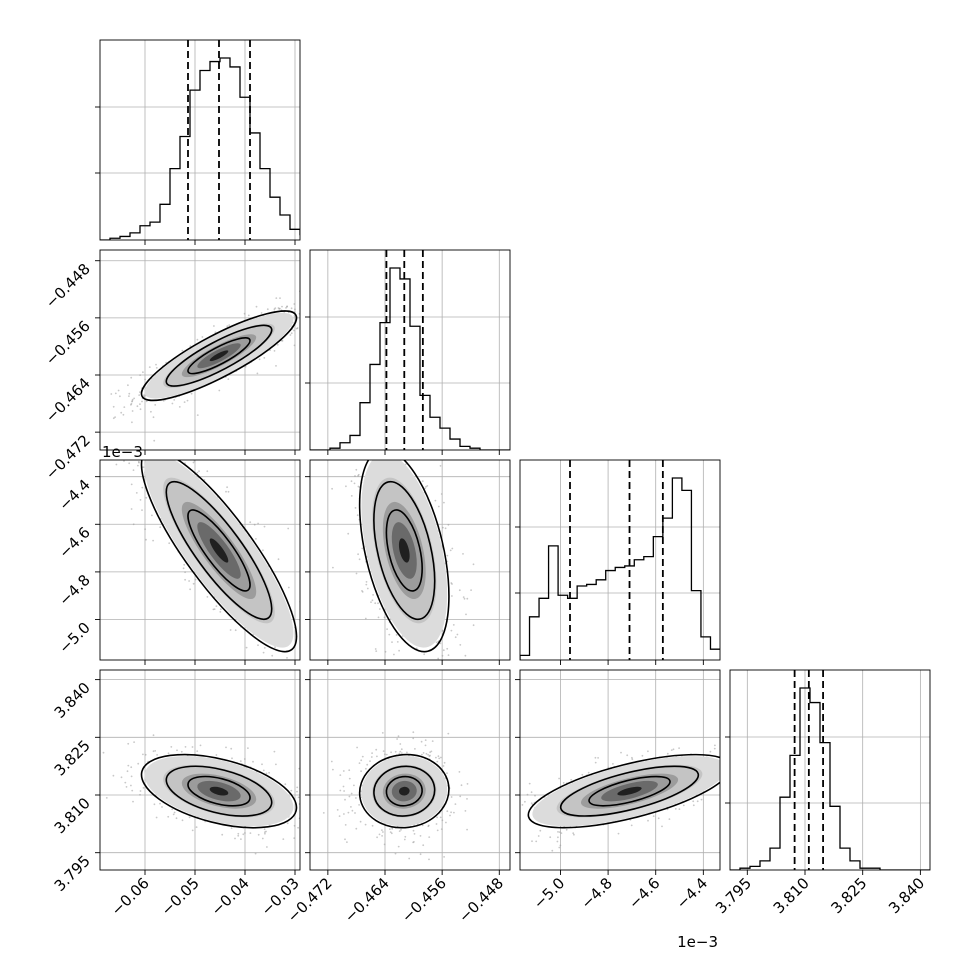 The image size is (970, 970). What do you see at coordinates (219, 556) in the screenshot?
I see `contour-lines` at bounding box center [219, 556].